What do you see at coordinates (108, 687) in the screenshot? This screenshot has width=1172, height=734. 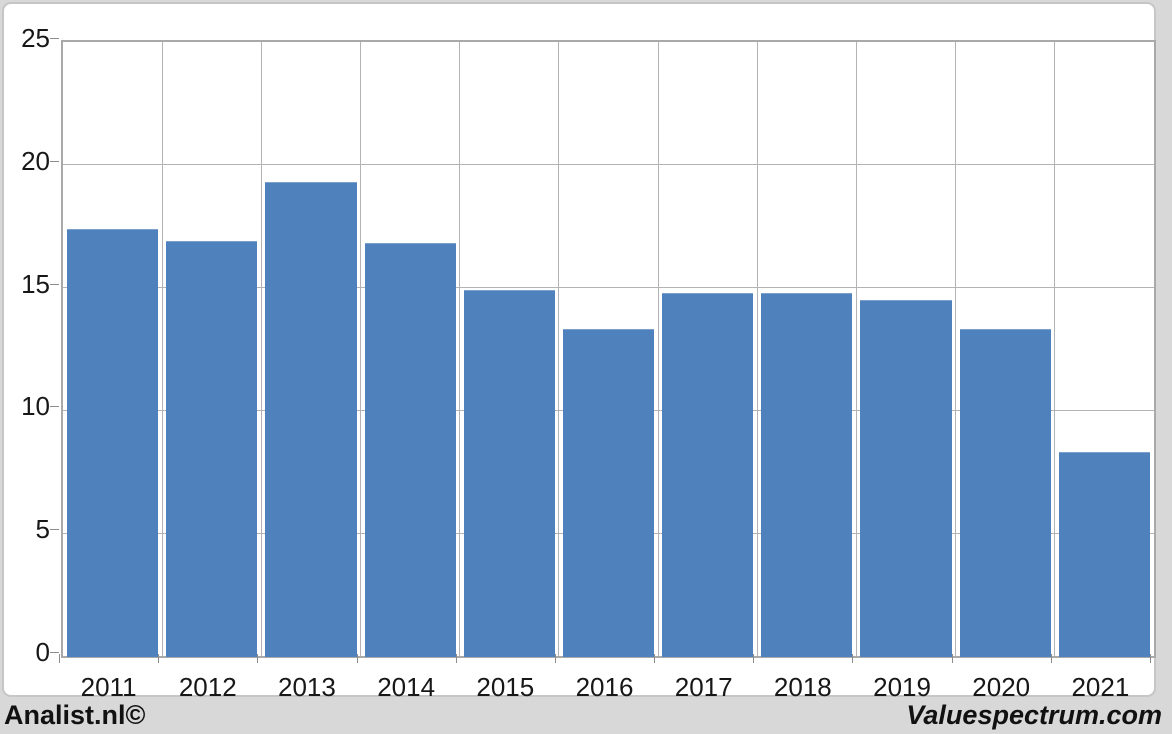 I see `x-axis-tick-label: 2011` at bounding box center [108, 687].